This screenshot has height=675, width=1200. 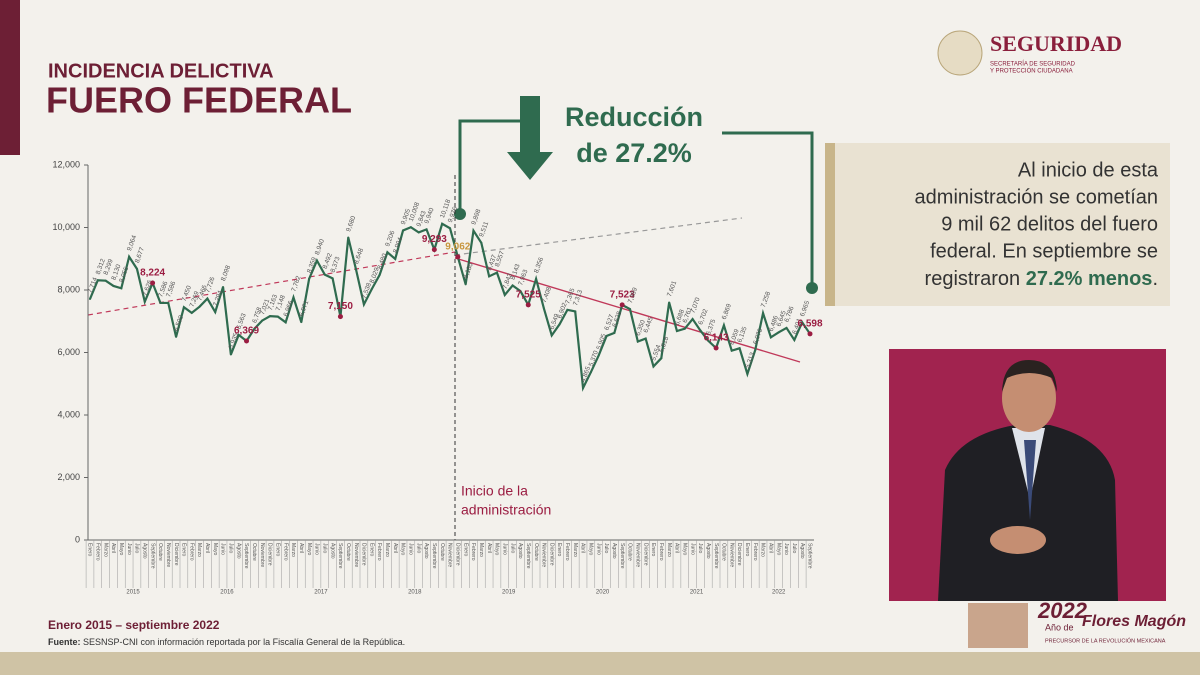 I want to click on trend-projection, so click(x=598, y=236).